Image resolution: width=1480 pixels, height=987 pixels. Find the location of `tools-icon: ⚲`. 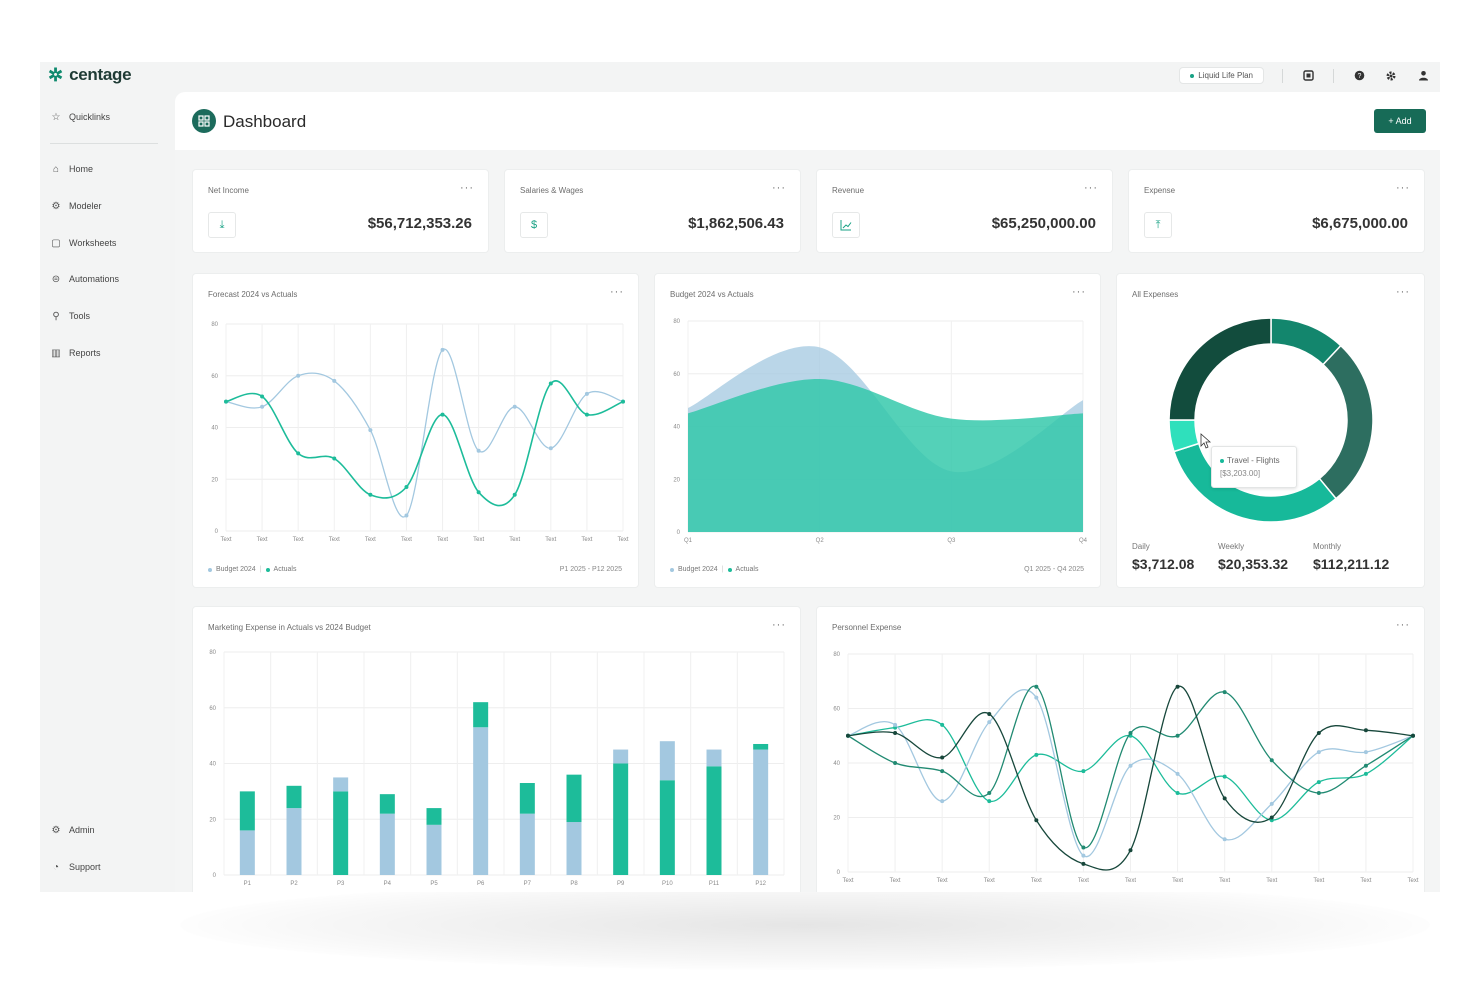

tools-icon: ⚲ is located at coordinates (56, 316).